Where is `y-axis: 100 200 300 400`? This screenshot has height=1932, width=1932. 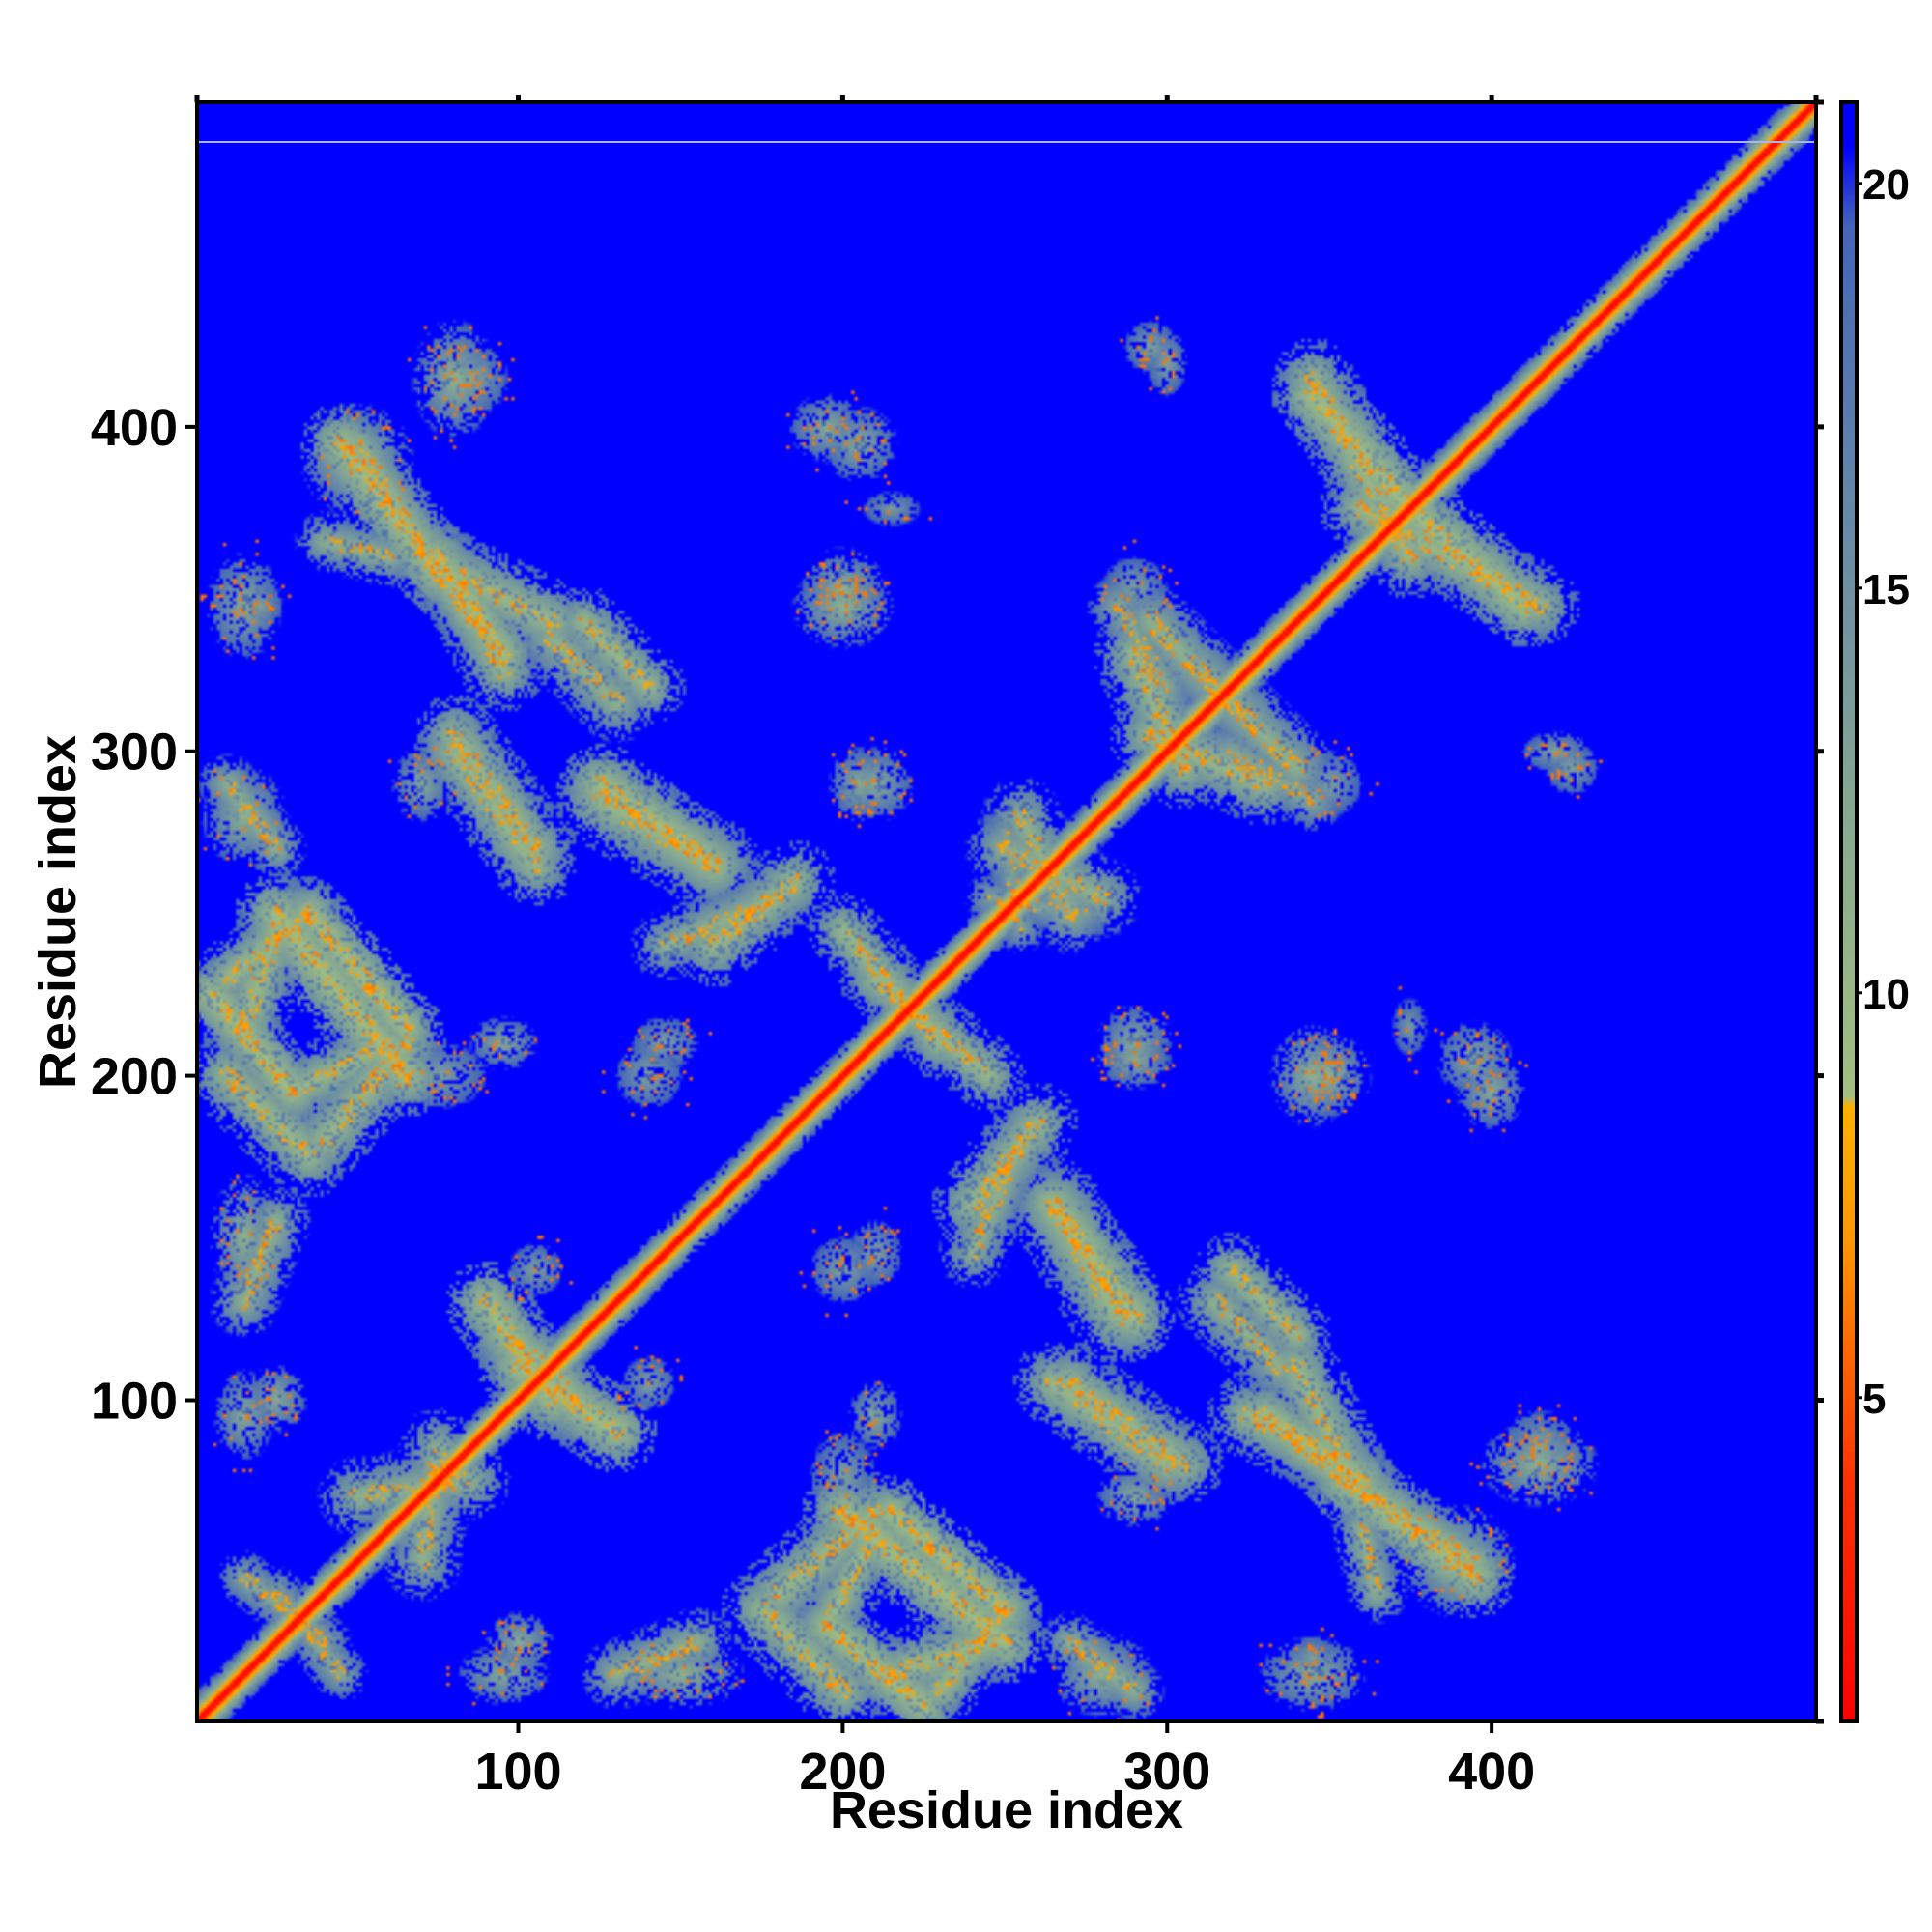 y-axis: 100 200 300 400 is located at coordinates (144, 914).